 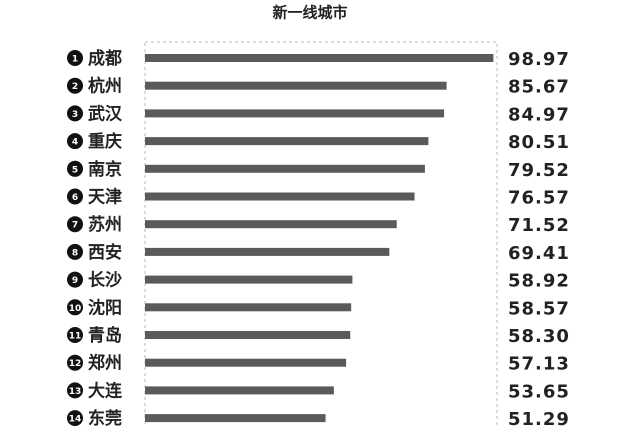 What do you see at coordinates (539, 225) in the screenshot?
I see `value-label: 71.52` at bounding box center [539, 225].